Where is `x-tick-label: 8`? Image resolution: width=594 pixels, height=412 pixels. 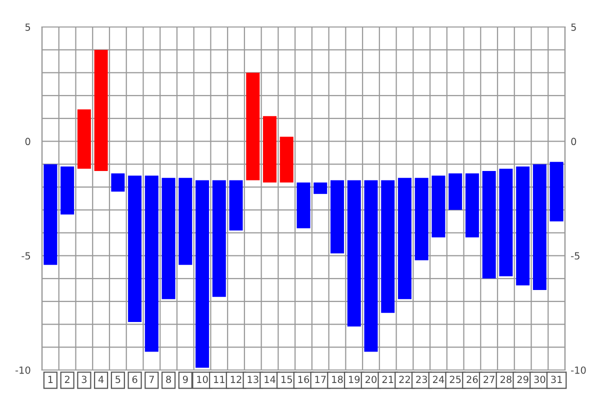
x-tick-label: 8 is located at coordinates (168, 380).